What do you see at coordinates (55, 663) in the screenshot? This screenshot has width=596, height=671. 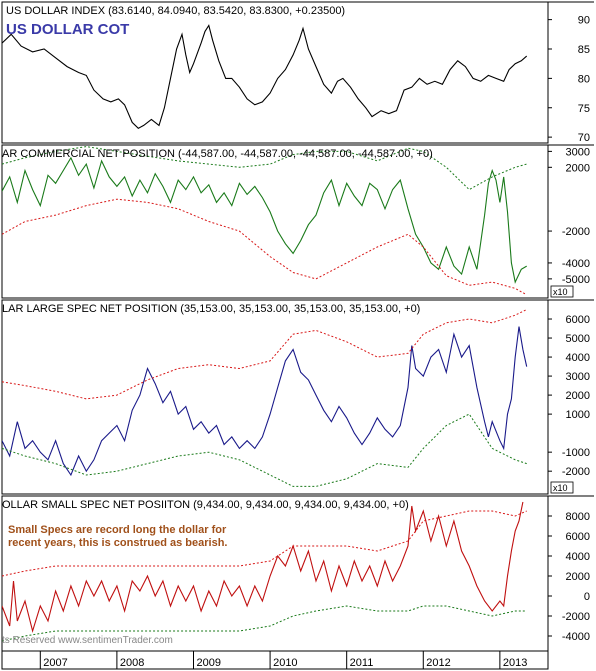 I see `x-tick-label-0: 2007` at bounding box center [55, 663].